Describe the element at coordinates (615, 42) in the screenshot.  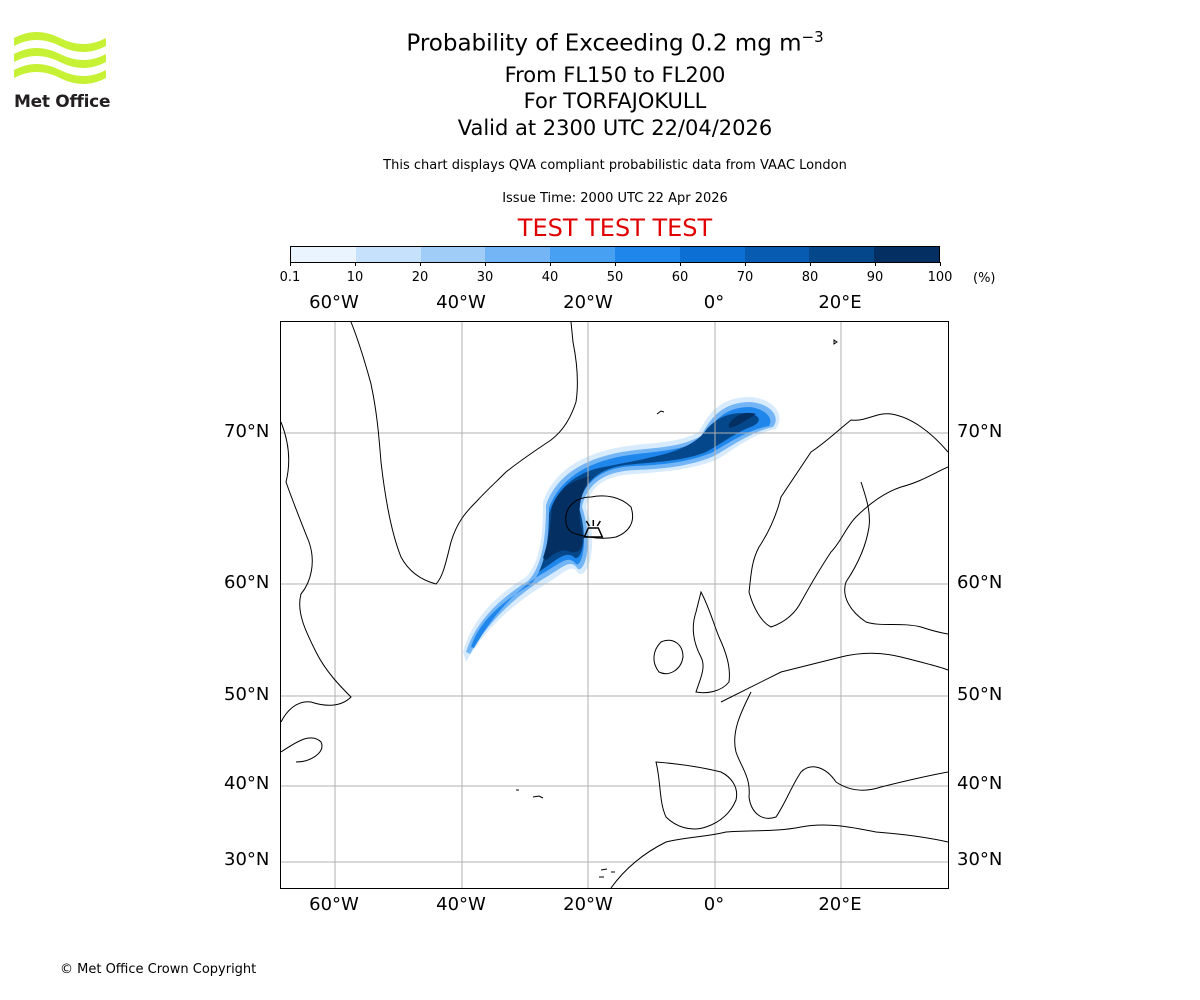
I see `chart-title: Probability of Exceeding 0.2 mg m−3` at that location.